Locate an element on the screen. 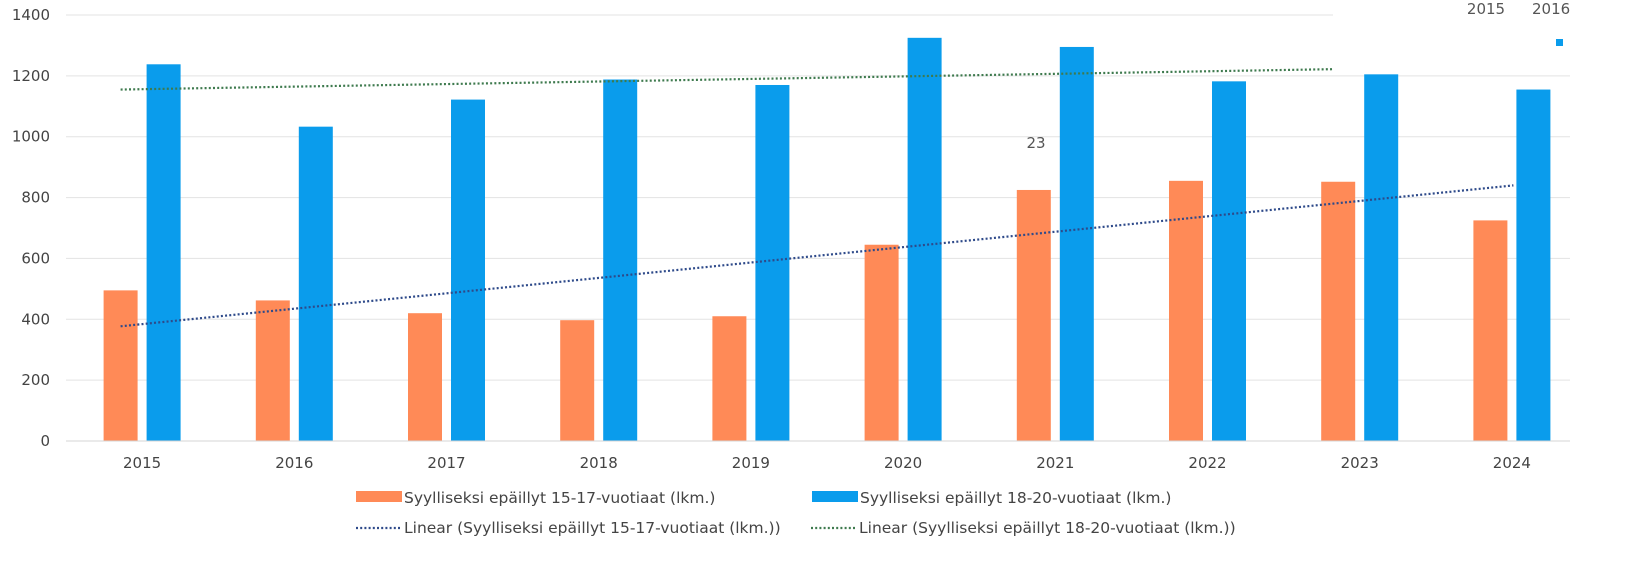 The width and height of the screenshot is (1652, 567). bar-15-17-2022 is located at coordinates (1186, 311).